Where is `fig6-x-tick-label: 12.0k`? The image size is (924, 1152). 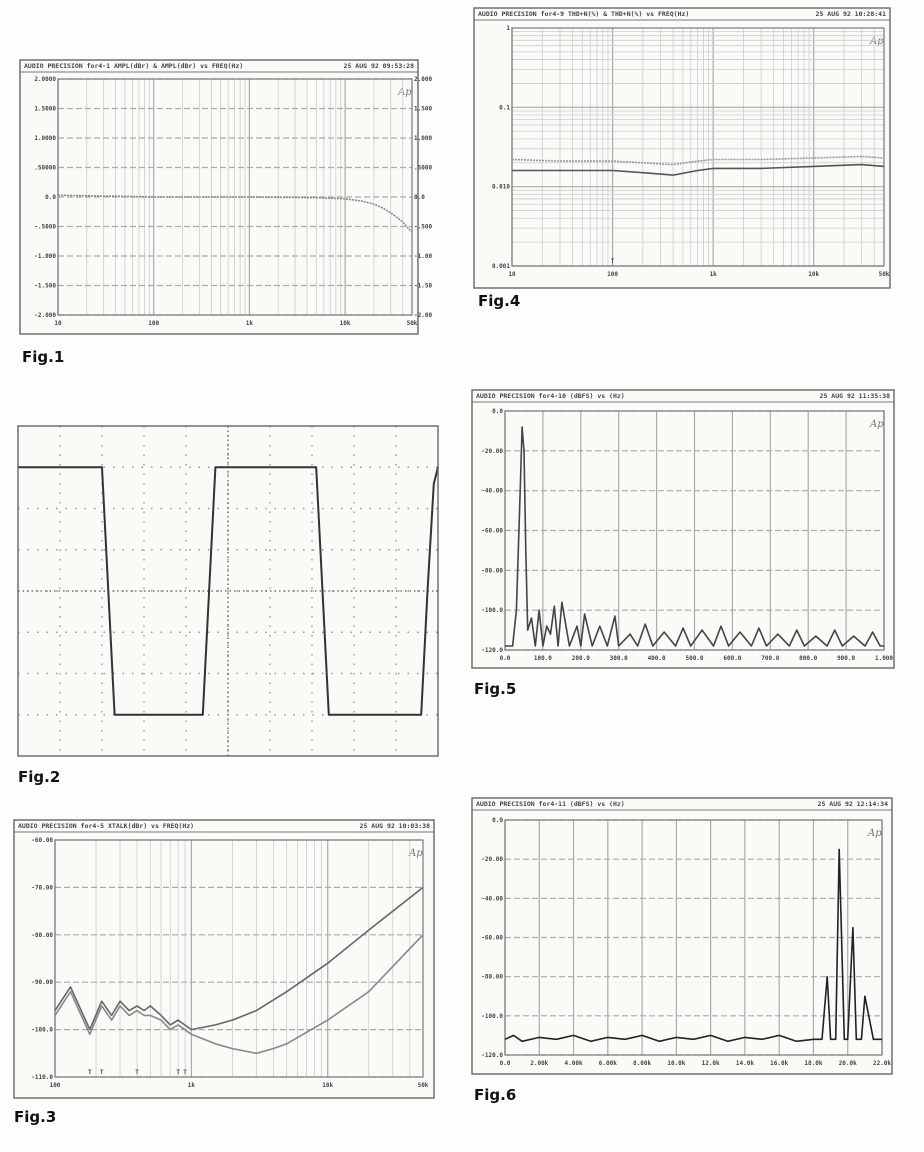
fig6-x-tick-label: 12.0k is located at coordinates (711, 1063).